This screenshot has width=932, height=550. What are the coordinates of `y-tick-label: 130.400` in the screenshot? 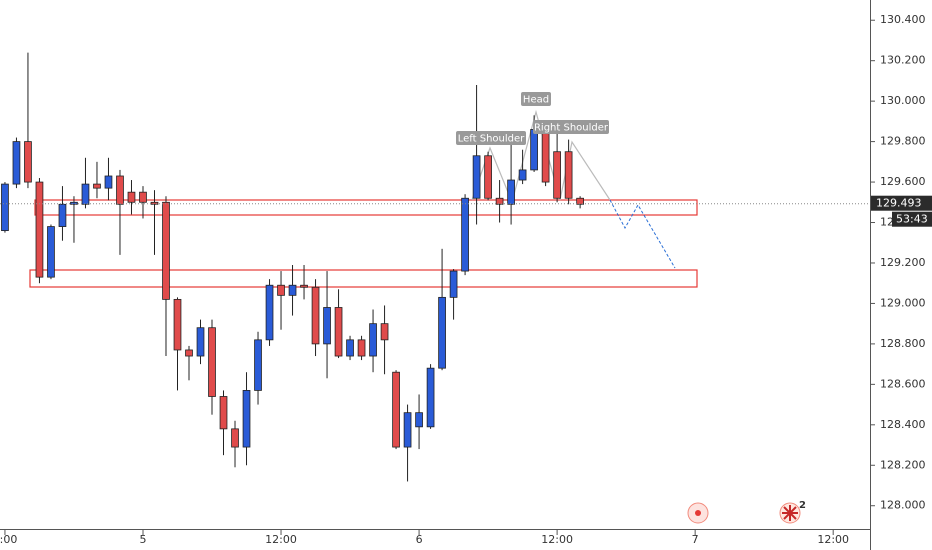 It's located at (903, 19).